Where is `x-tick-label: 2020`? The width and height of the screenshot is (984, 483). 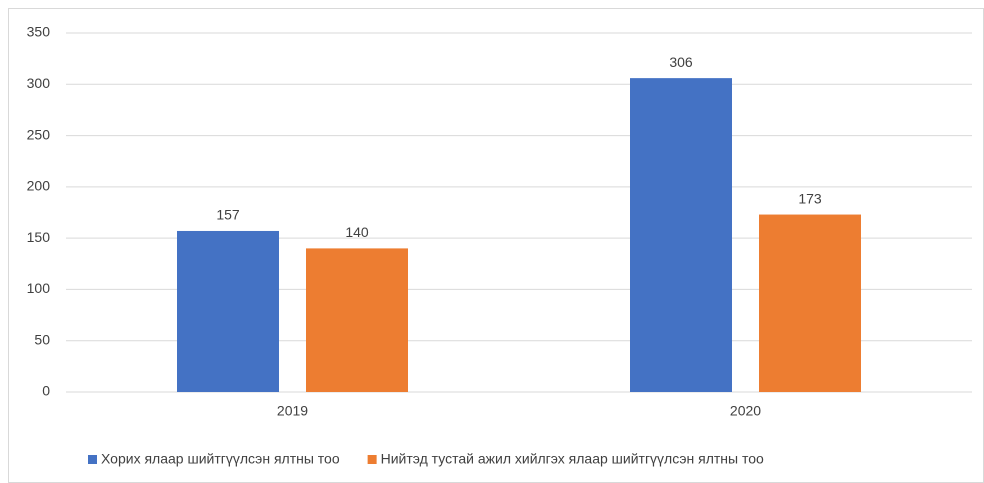
x-tick-label: 2020 is located at coordinates (745, 411).